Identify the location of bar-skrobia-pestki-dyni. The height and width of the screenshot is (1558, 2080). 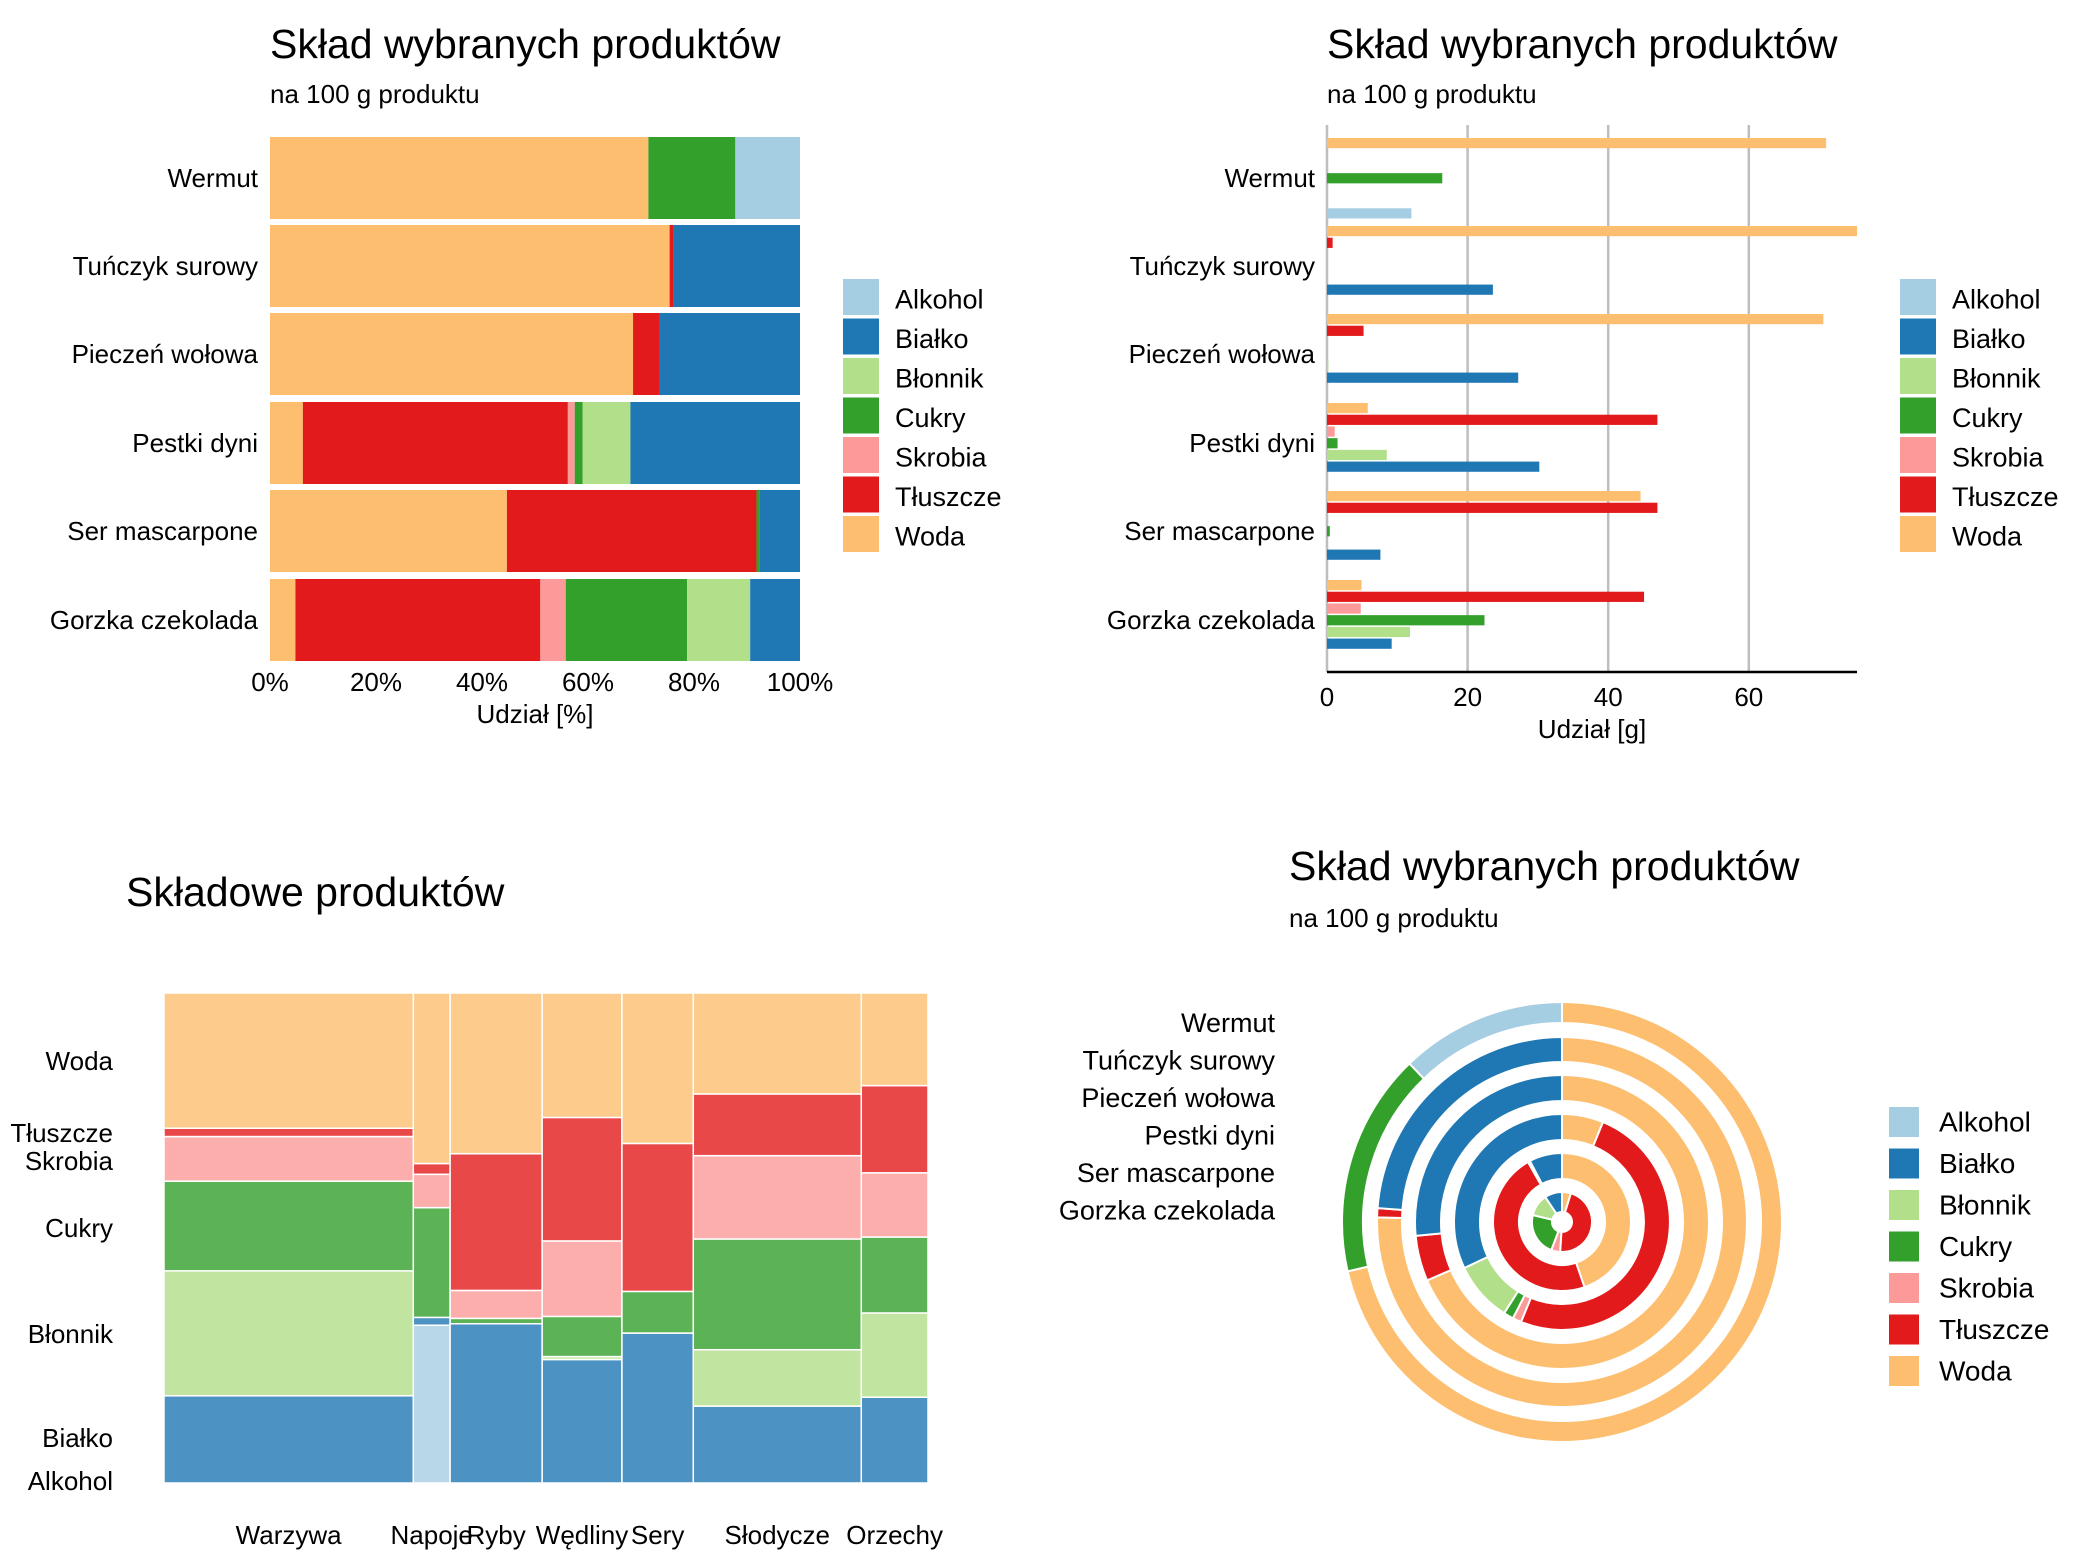
(571, 443).